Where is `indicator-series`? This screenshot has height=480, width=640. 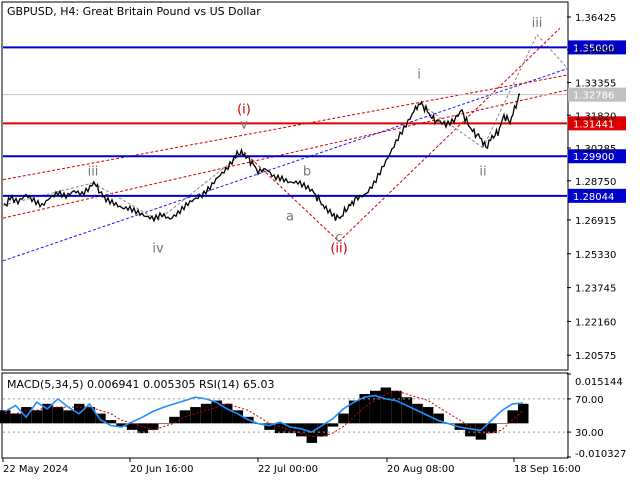 indicator-series is located at coordinates (283, 415).